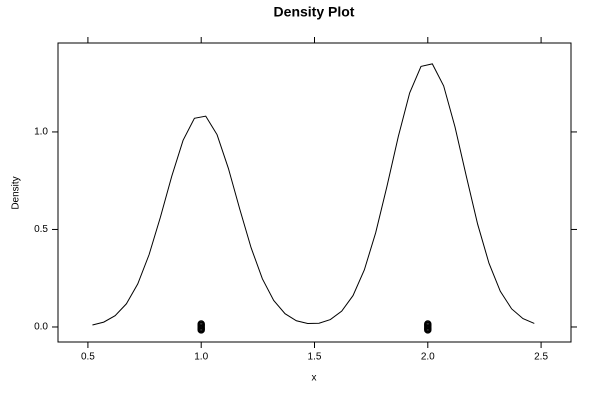 This screenshot has height=400, width=600. Describe the element at coordinates (88, 357) in the screenshot. I see `x-tick-label: 0.5` at that location.